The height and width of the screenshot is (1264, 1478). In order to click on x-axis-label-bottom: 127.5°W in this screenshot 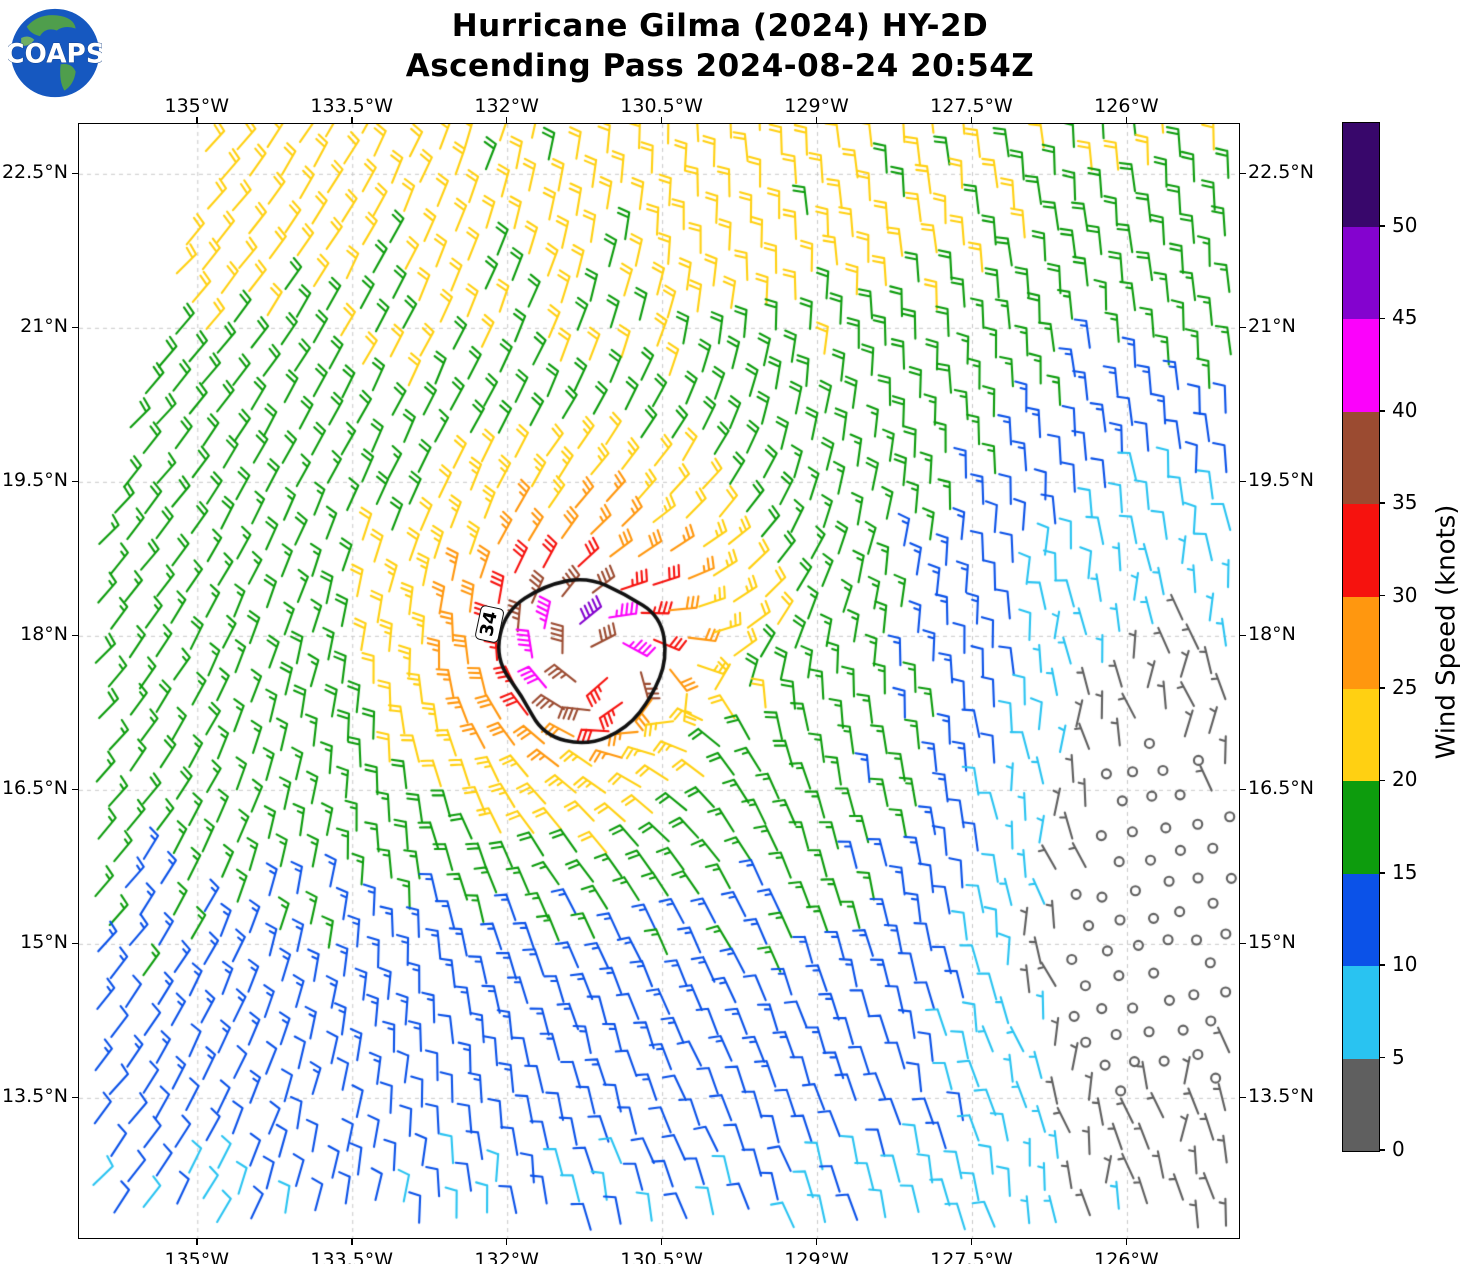, I will do `click(971, 1256)`.